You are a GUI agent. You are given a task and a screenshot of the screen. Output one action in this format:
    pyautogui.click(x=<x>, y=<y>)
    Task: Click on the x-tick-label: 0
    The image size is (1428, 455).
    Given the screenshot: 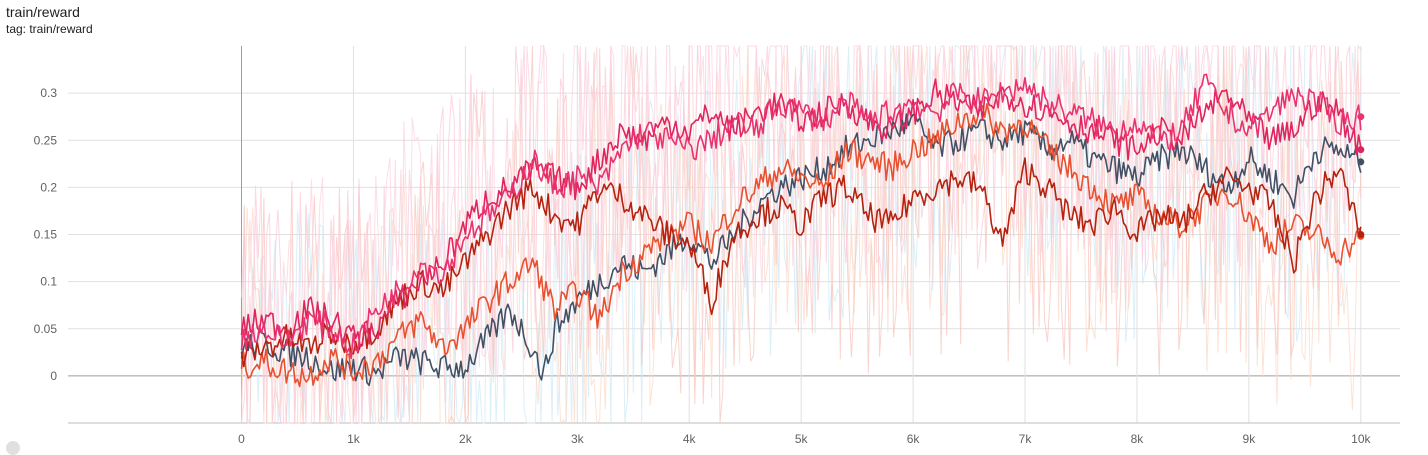 What is the action you would take?
    pyautogui.click(x=241, y=439)
    